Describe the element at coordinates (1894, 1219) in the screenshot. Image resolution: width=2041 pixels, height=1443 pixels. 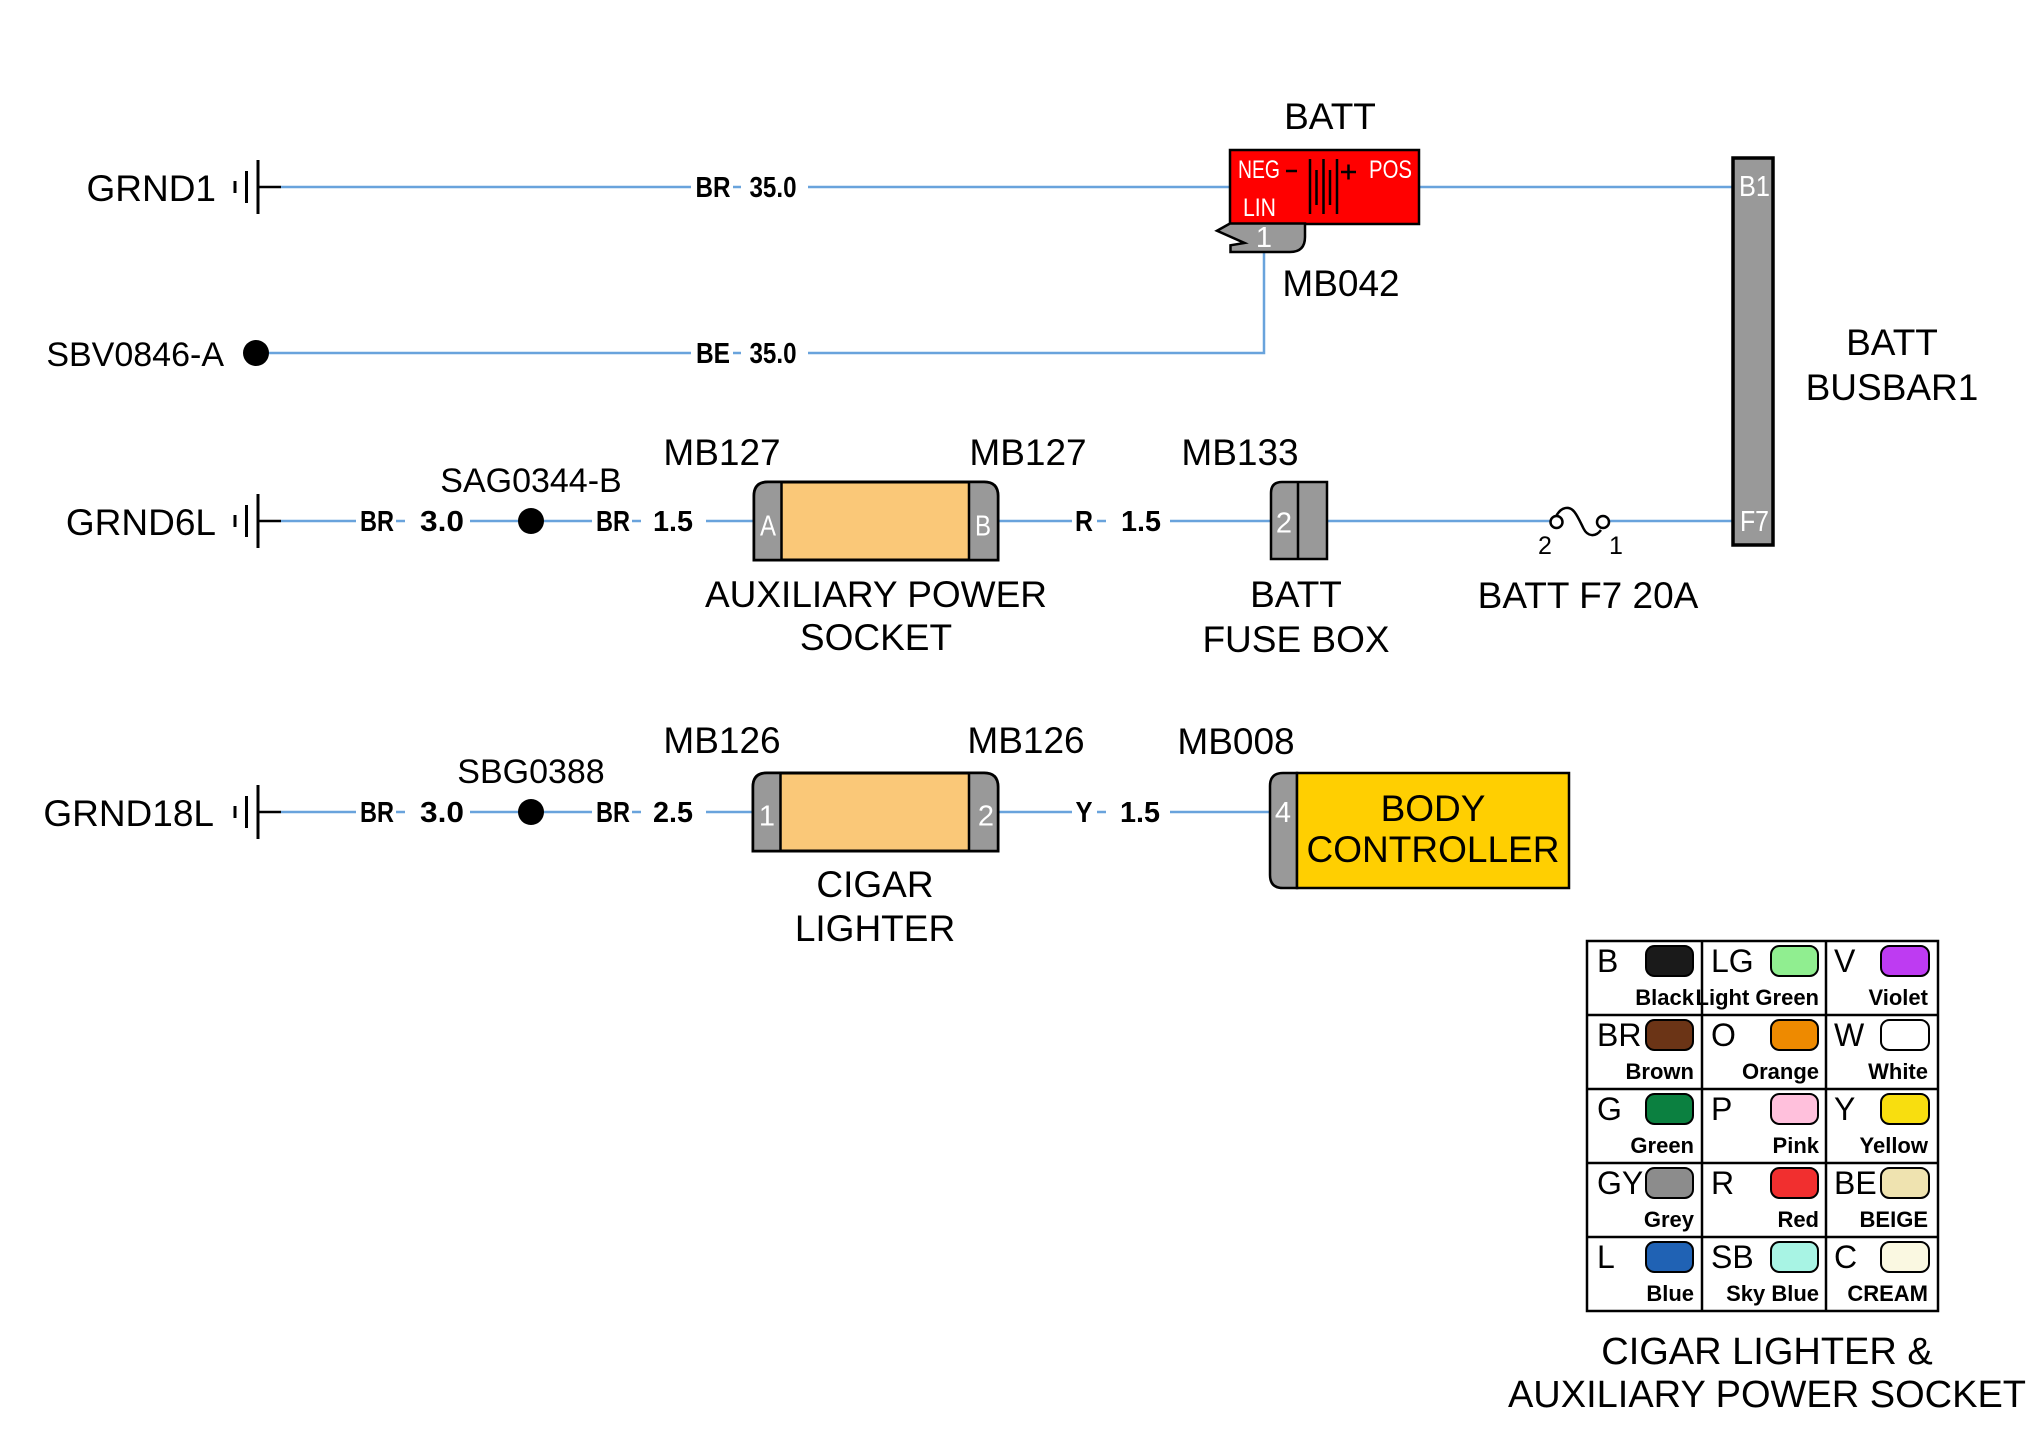
I see `svg-text: BEIGE` at that location.